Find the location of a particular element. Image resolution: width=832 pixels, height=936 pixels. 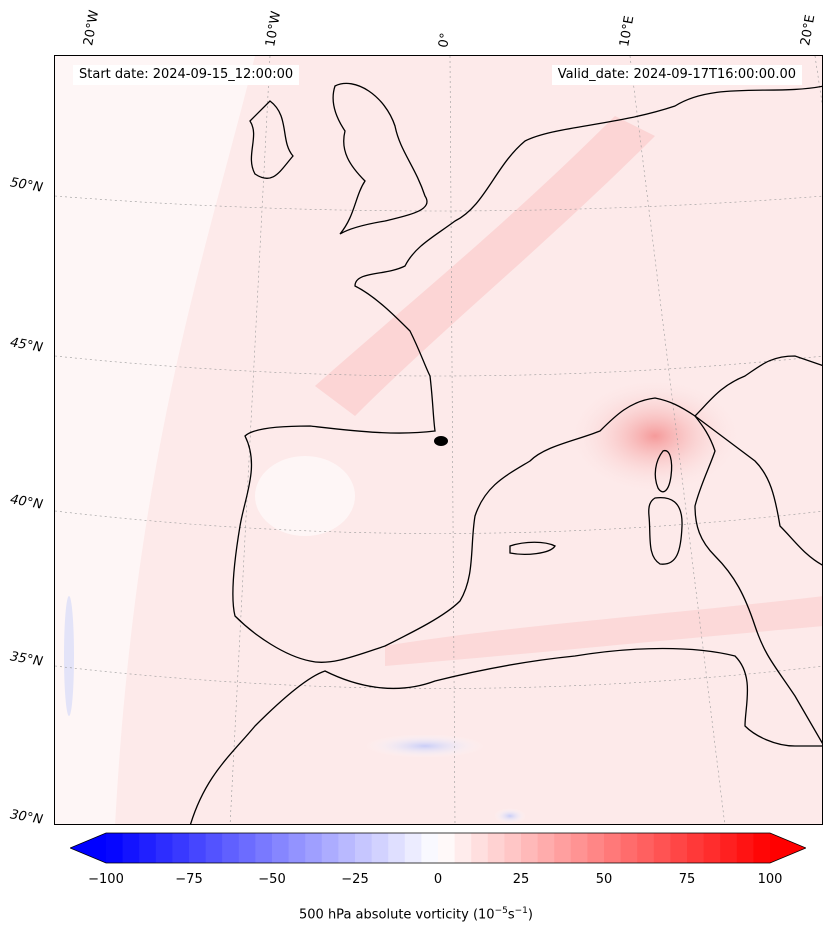

colorbar-tick-label: 75 is located at coordinates (687, 879).